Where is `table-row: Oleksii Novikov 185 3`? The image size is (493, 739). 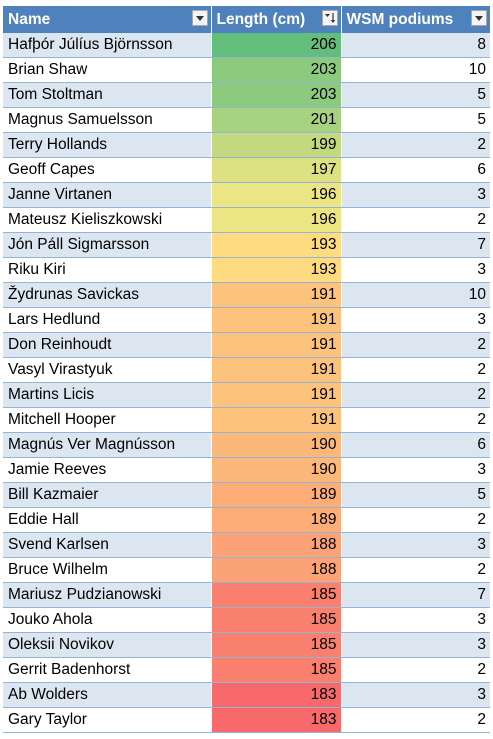
table-row: Oleksii Novikov 185 3 is located at coordinates (246, 645).